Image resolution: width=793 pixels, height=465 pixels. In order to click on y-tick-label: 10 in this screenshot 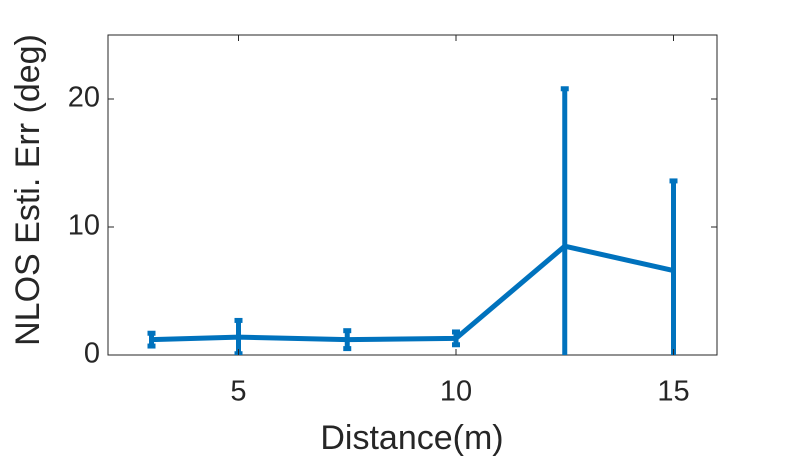, I will do `click(84, 226)`.